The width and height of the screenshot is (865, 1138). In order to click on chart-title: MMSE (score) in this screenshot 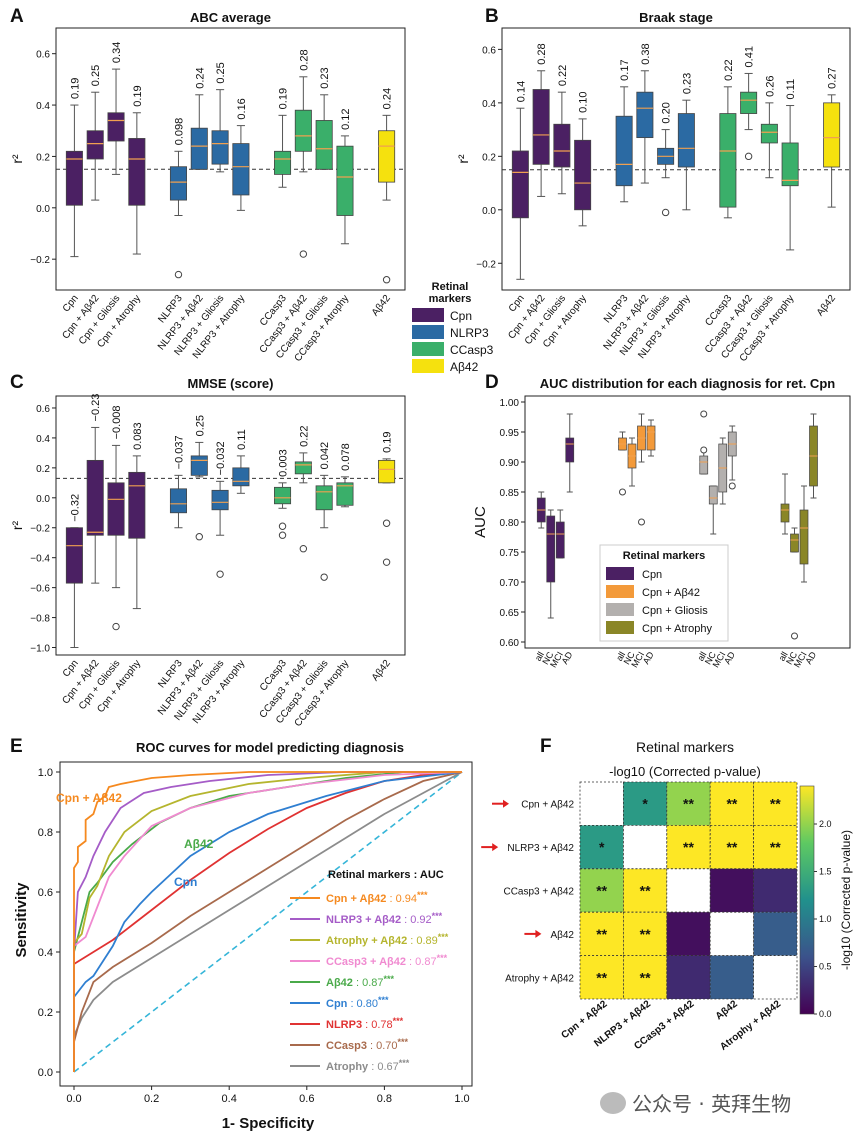, I will do `click(231, 383)`.